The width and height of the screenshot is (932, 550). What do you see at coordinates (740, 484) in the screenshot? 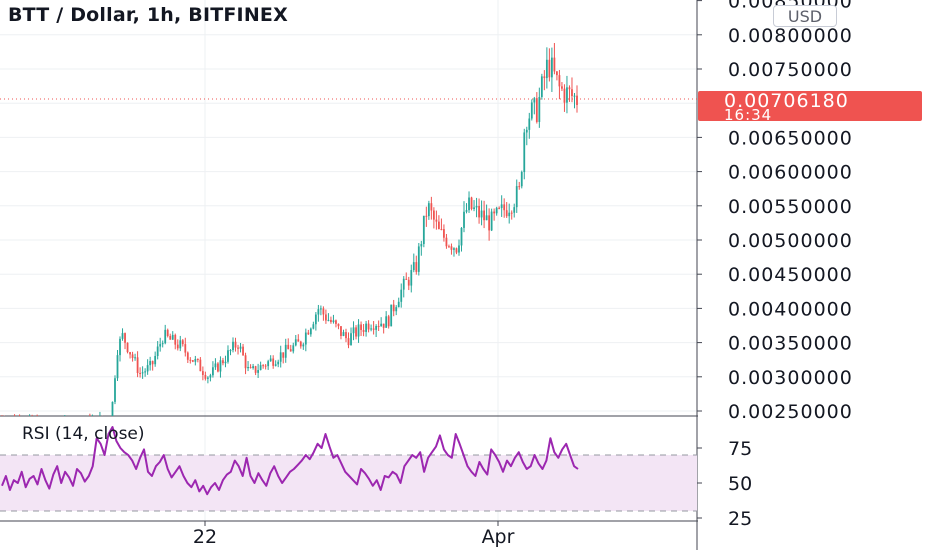
I see `rsi-tick-label: 50` at bounding box center [740, 484].